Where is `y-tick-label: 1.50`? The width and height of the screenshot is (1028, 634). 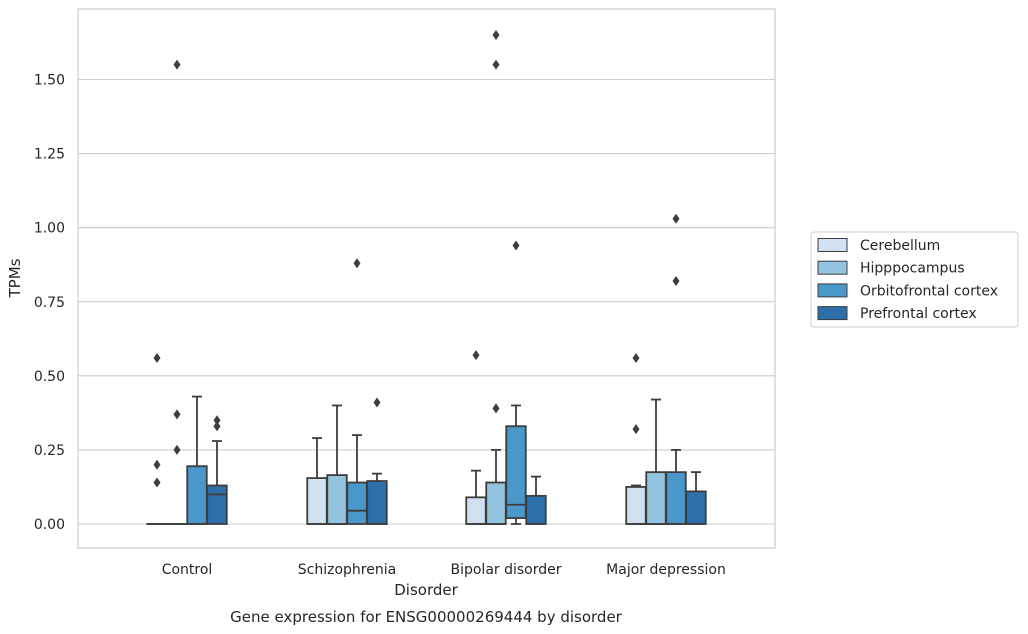
y-tick-label: 1.50 is located at coordinates (49, 81).